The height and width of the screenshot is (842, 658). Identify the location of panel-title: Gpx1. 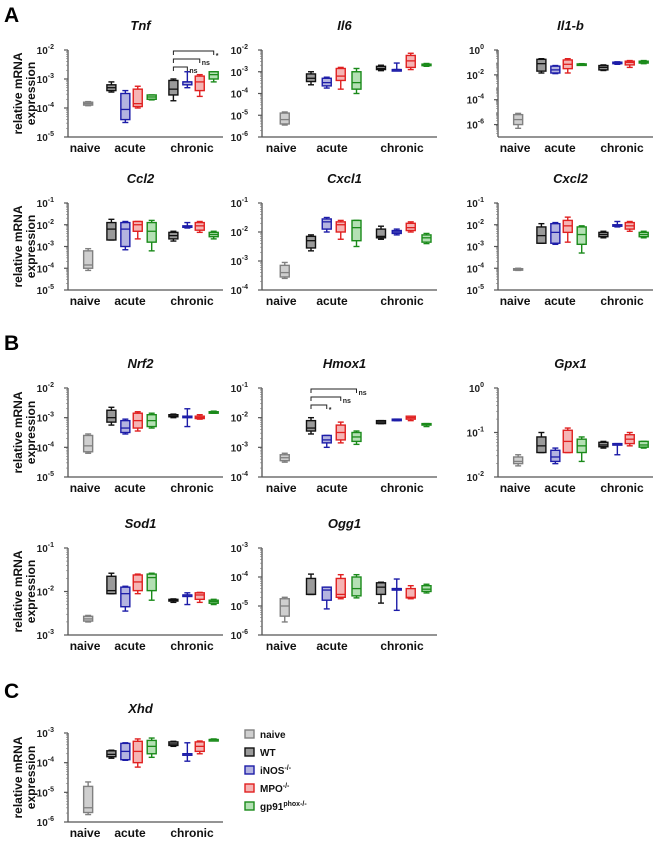
(570, 363).